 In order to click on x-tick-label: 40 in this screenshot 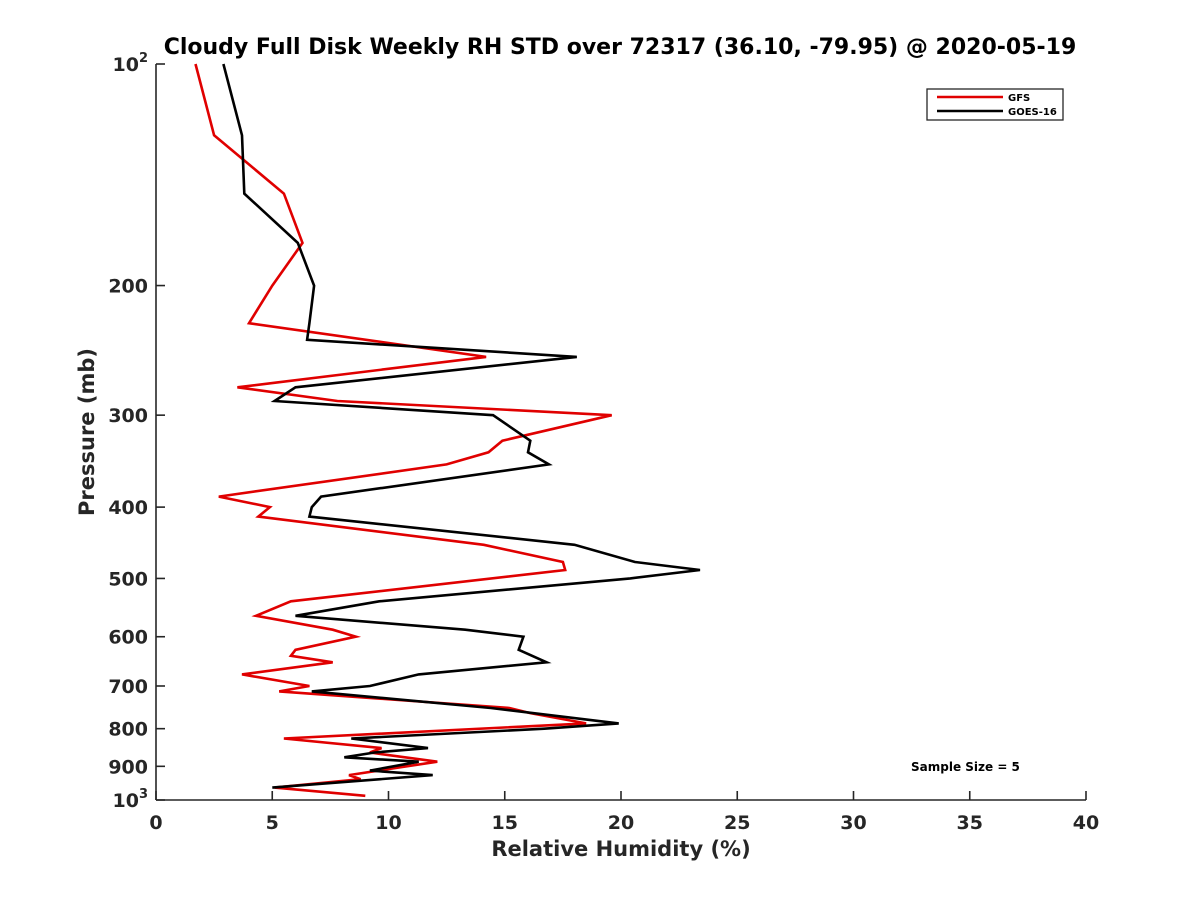, I will do `click(1086, 823)`.